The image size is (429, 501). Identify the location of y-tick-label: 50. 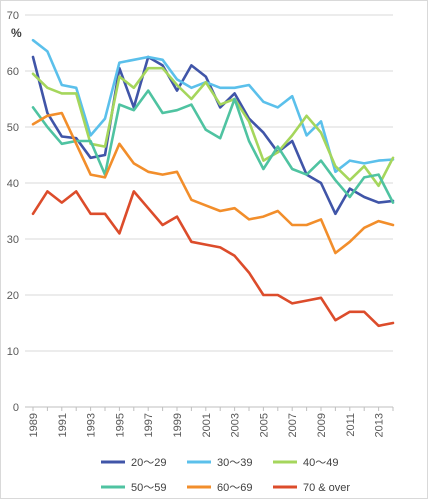
(13, 128).